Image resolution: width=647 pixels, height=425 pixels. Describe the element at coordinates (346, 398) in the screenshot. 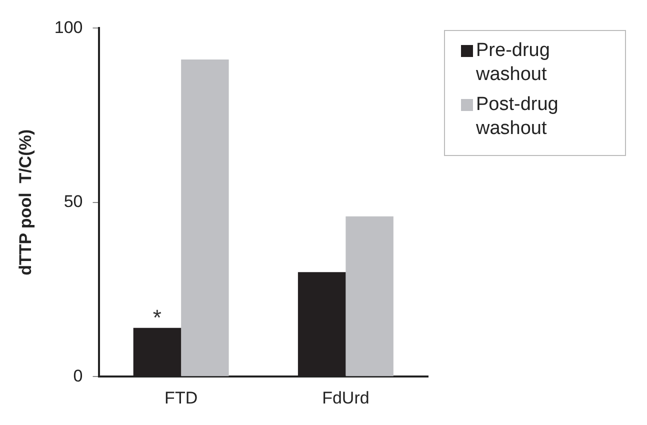

I see `x-tick-label: FdUrd` at that location.